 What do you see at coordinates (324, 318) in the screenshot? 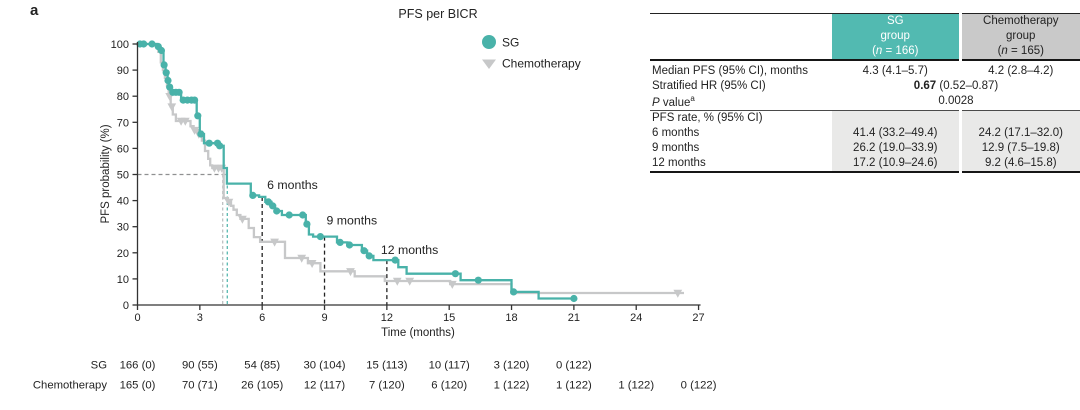
I see `x-tick-label: 9` at bounding box center [324, 318].